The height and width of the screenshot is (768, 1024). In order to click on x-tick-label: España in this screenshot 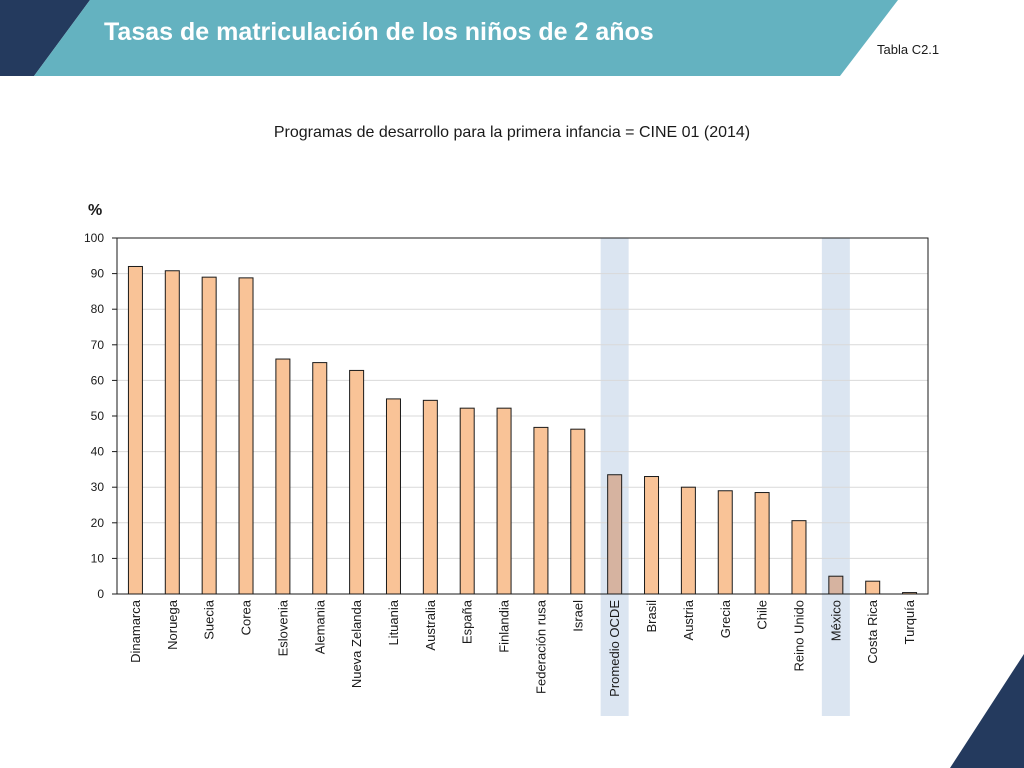, I will do `click(467, 621)`.